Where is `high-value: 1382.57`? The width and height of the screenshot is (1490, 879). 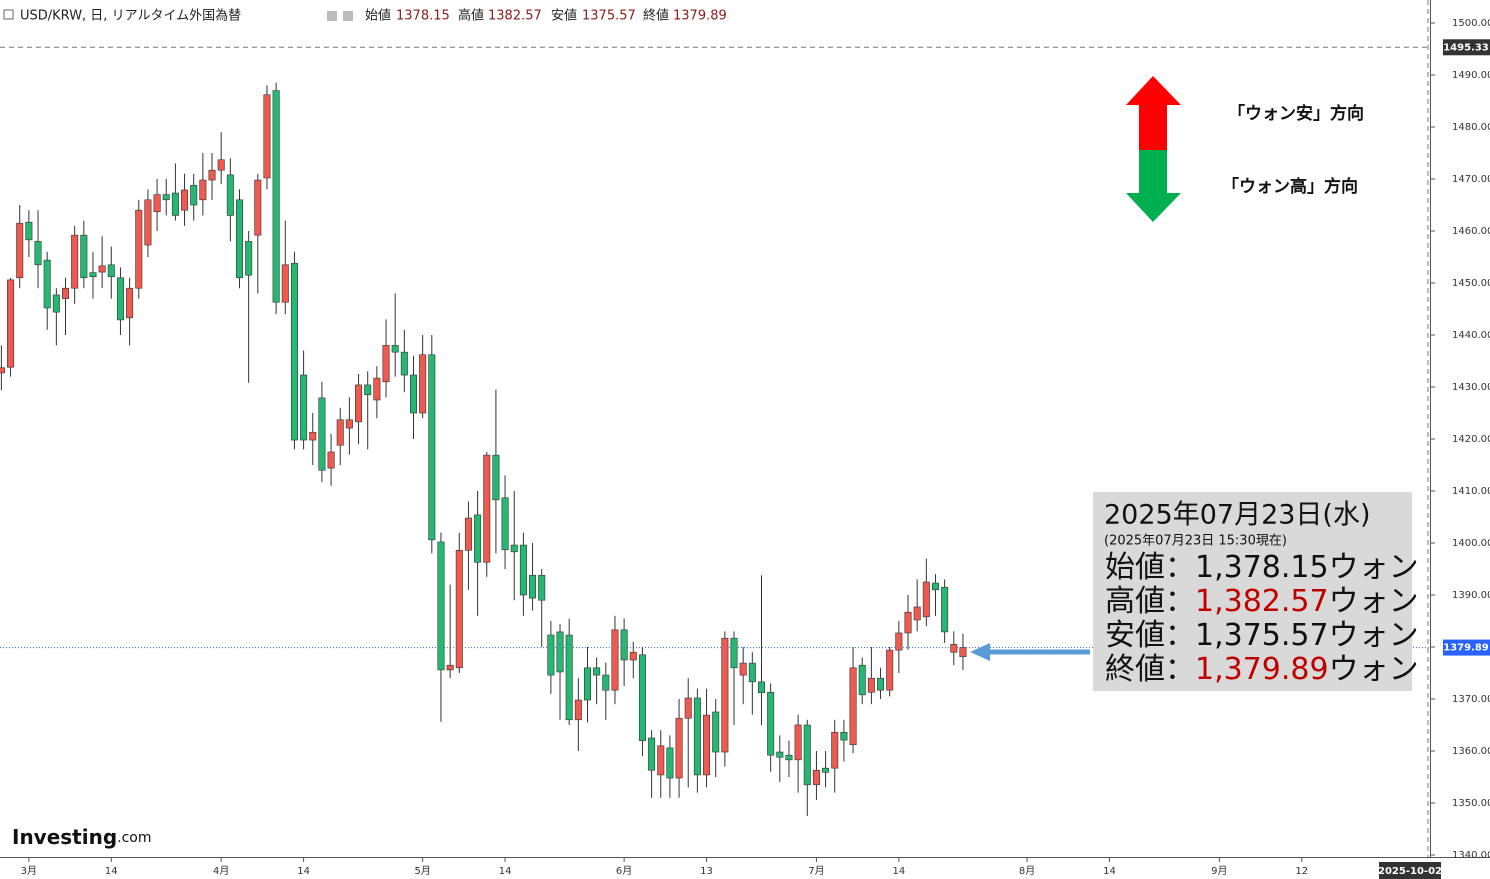
high-value: 1382.57 is located at coordinates (515, 16).